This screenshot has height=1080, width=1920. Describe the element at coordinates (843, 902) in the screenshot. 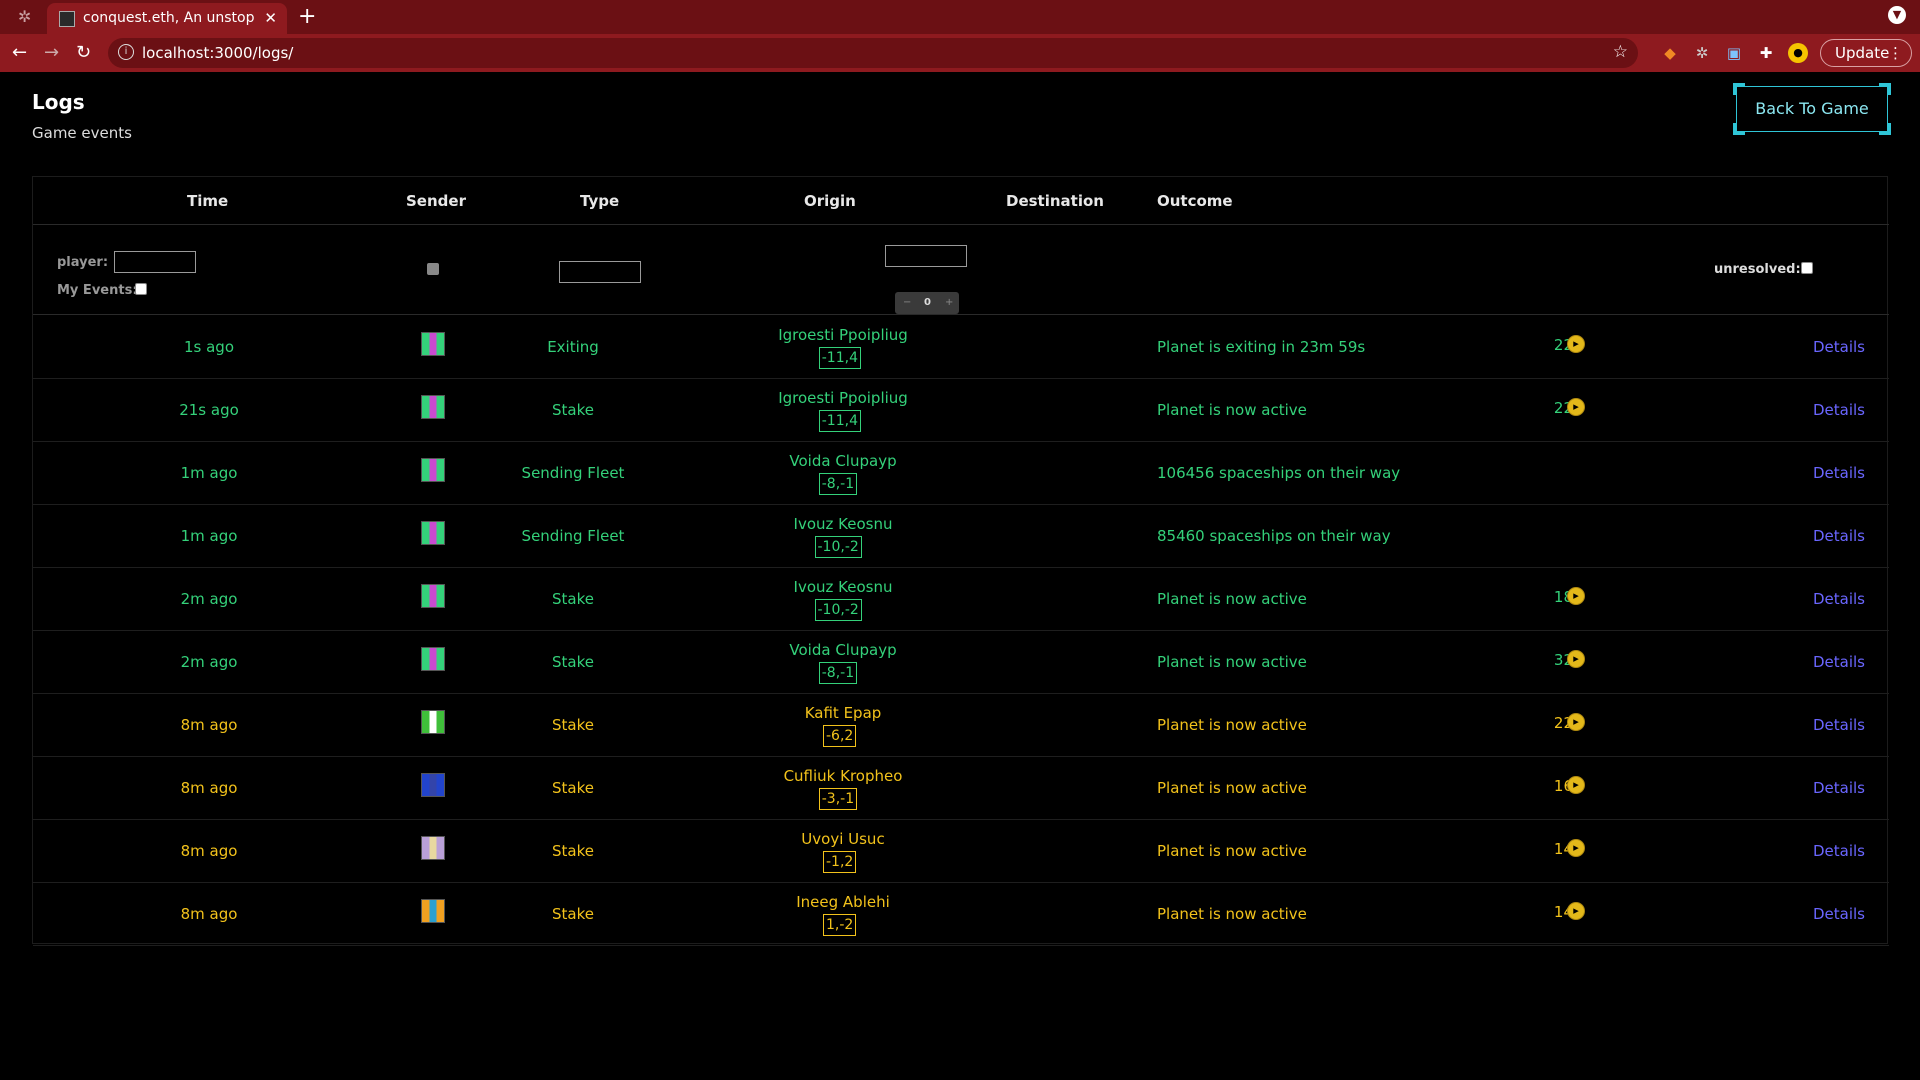

I see `origin-planet-name: Ineeg Ablehi` at that location.